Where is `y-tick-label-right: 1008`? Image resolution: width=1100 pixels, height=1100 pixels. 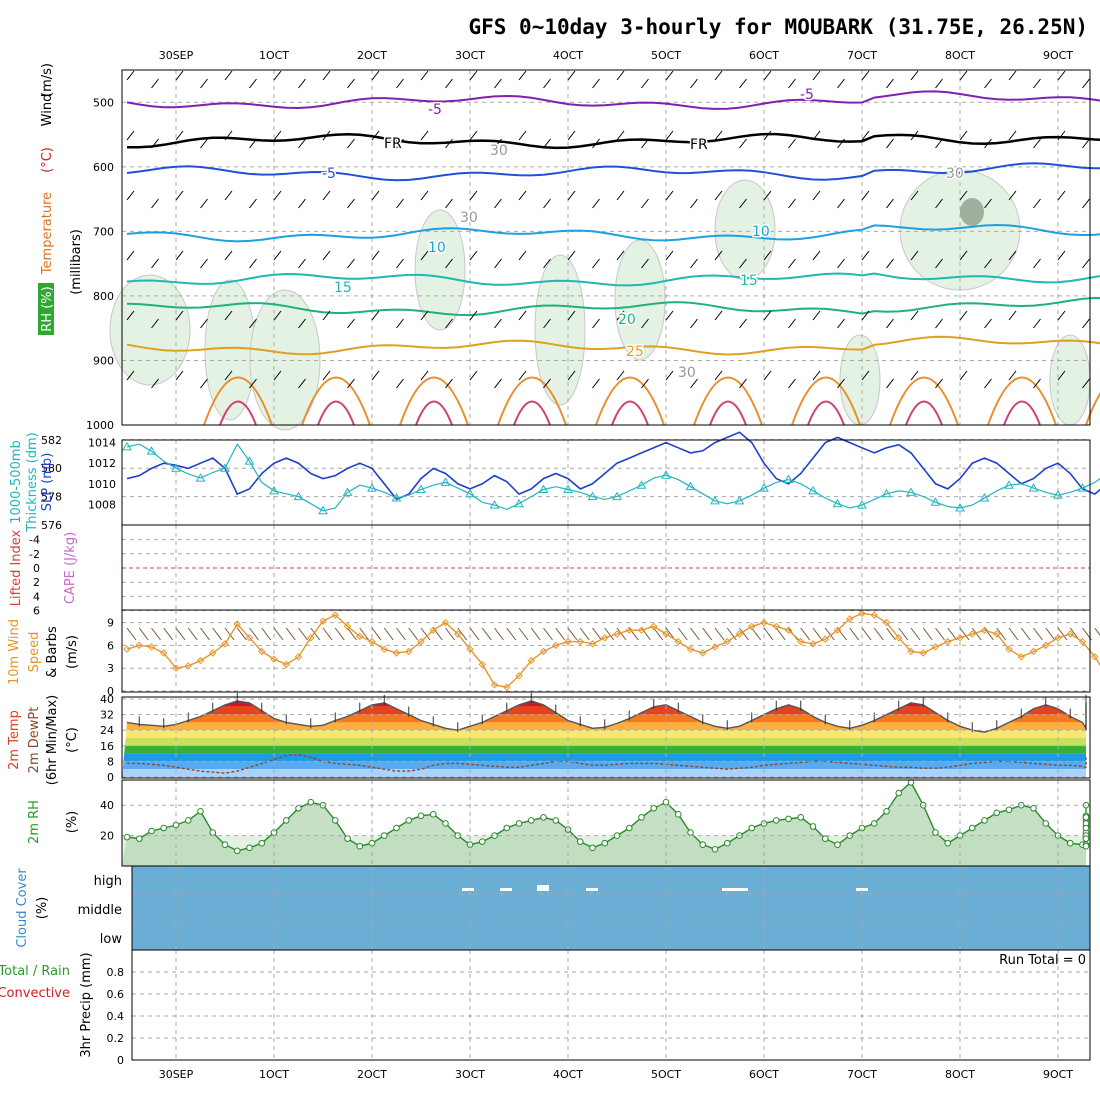
y-tick-label-right: 1008 is located at coordinates (102, 504).